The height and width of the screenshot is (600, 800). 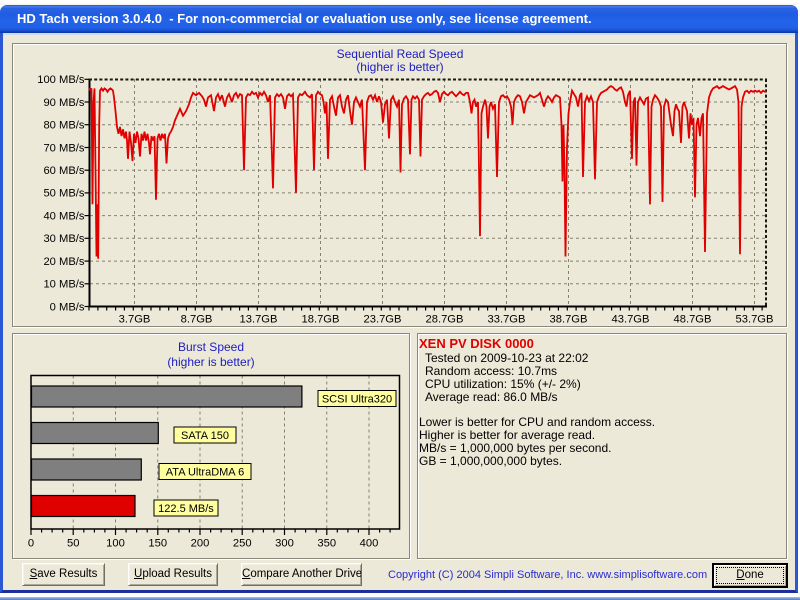 What do you see at coordinates (326, 544) in the screenshot?
I see `svg-text: 350` at bounding box center [326, 544].